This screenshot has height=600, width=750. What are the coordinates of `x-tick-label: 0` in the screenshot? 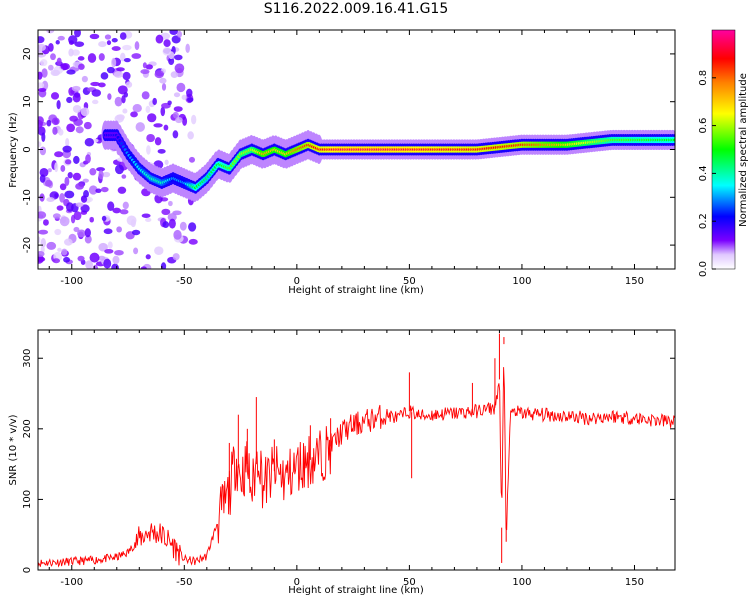 It's located at (297, 582).